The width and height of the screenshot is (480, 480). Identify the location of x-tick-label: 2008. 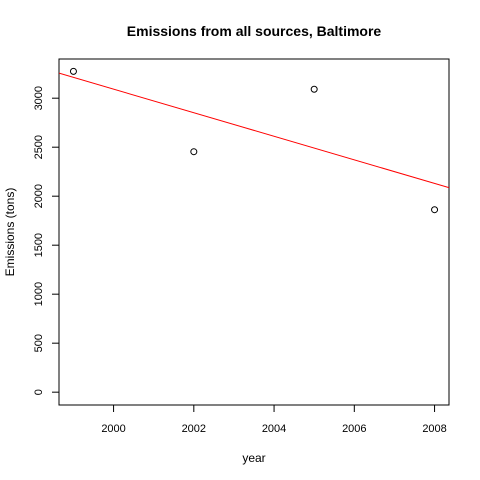
(434, 429).